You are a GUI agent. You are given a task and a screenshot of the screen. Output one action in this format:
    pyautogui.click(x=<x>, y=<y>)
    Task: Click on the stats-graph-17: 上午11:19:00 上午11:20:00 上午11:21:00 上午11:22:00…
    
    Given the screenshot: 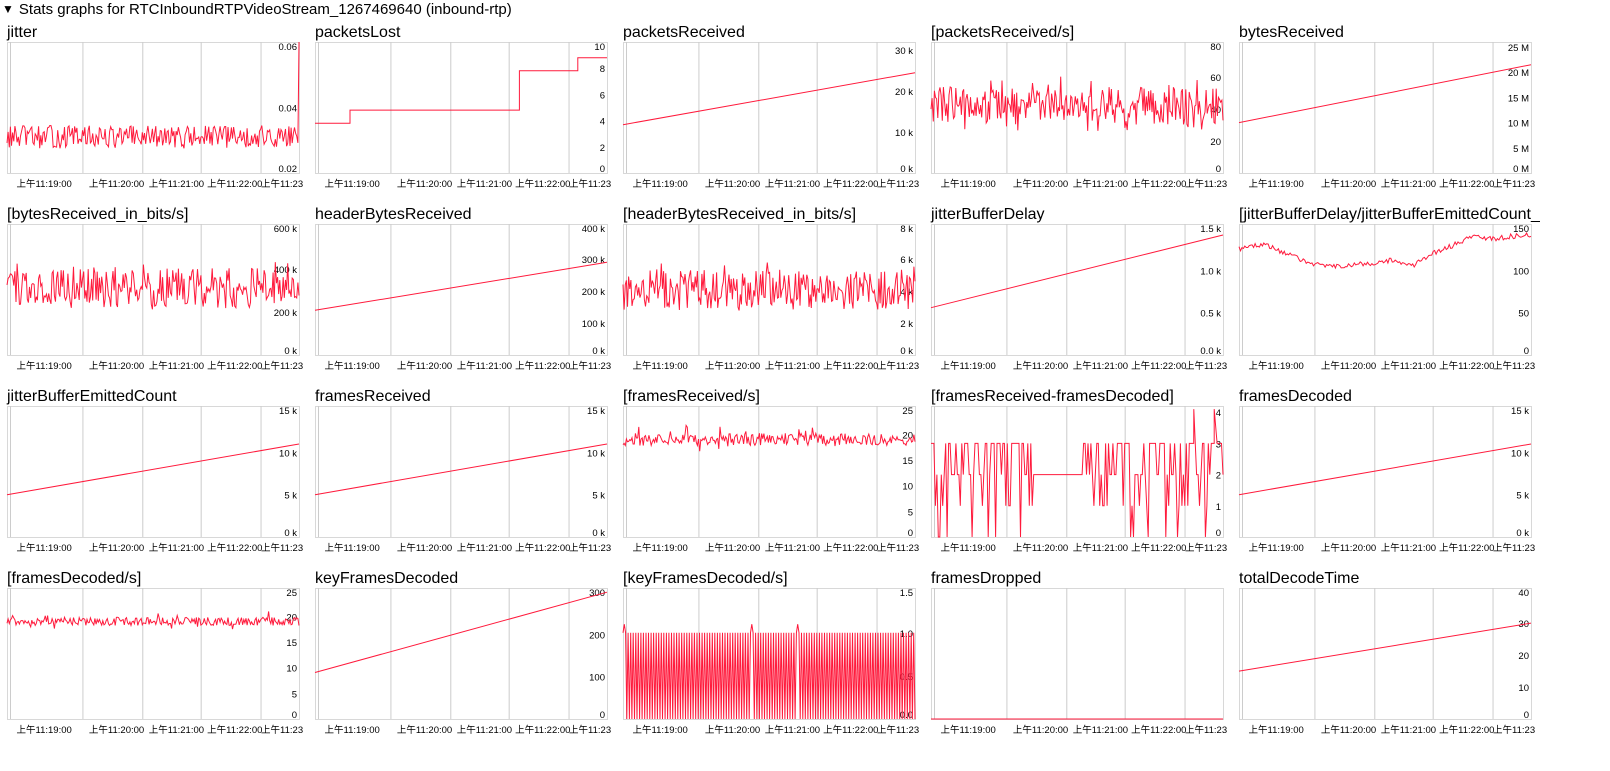 What is the action you would take?
    pyautogui.click(x=770, y=655)
    